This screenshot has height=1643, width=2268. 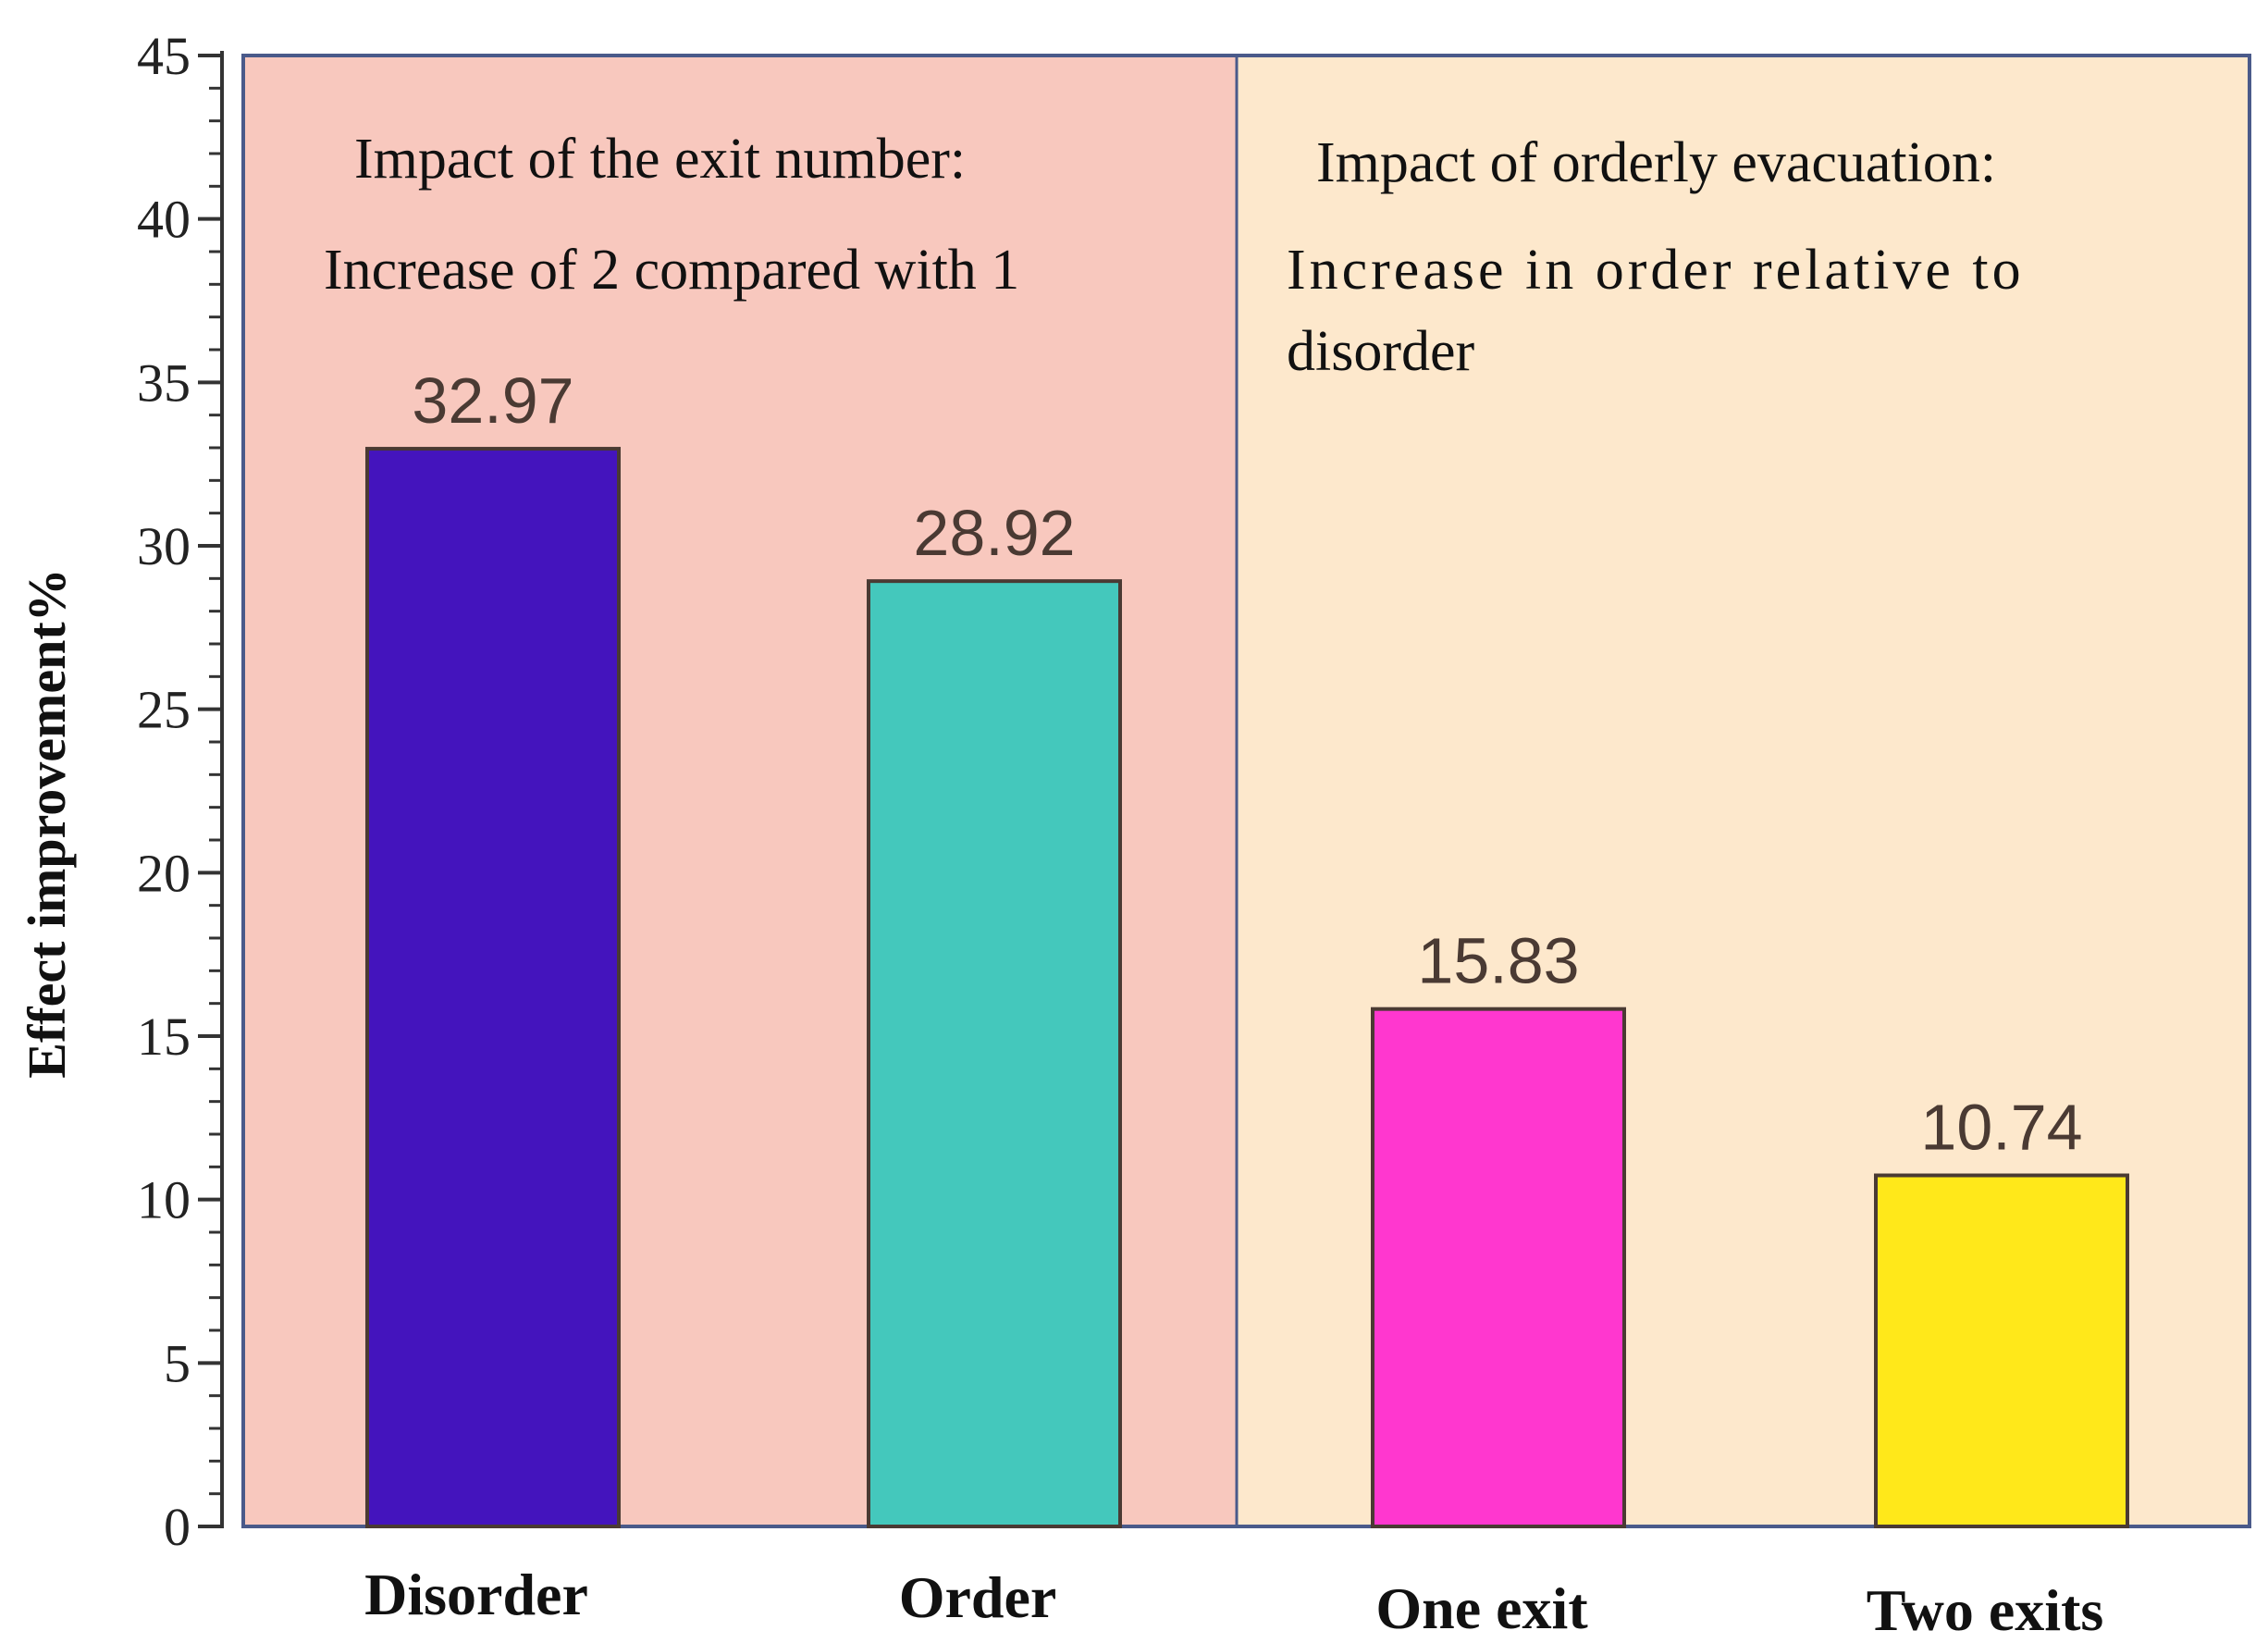 I want to click on y-tick-label: 25, so click(x=164, y=710).